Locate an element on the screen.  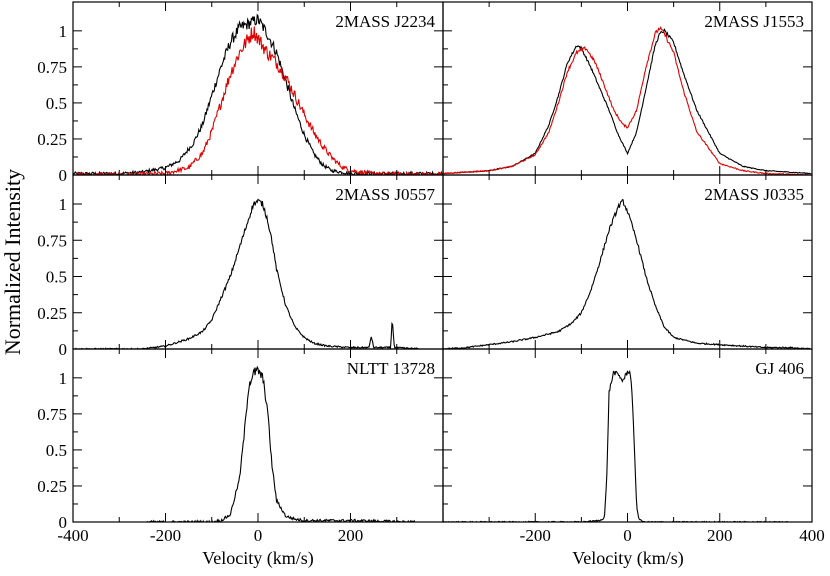
panel-label-p1: 2MASS J1553 is located at coordinates (754, 21).